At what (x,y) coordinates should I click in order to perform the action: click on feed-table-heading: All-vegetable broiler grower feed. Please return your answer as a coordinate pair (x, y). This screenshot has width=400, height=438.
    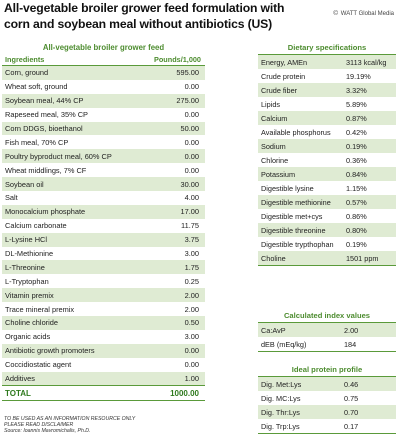
    Looking at the image, I should click on (103, 47).